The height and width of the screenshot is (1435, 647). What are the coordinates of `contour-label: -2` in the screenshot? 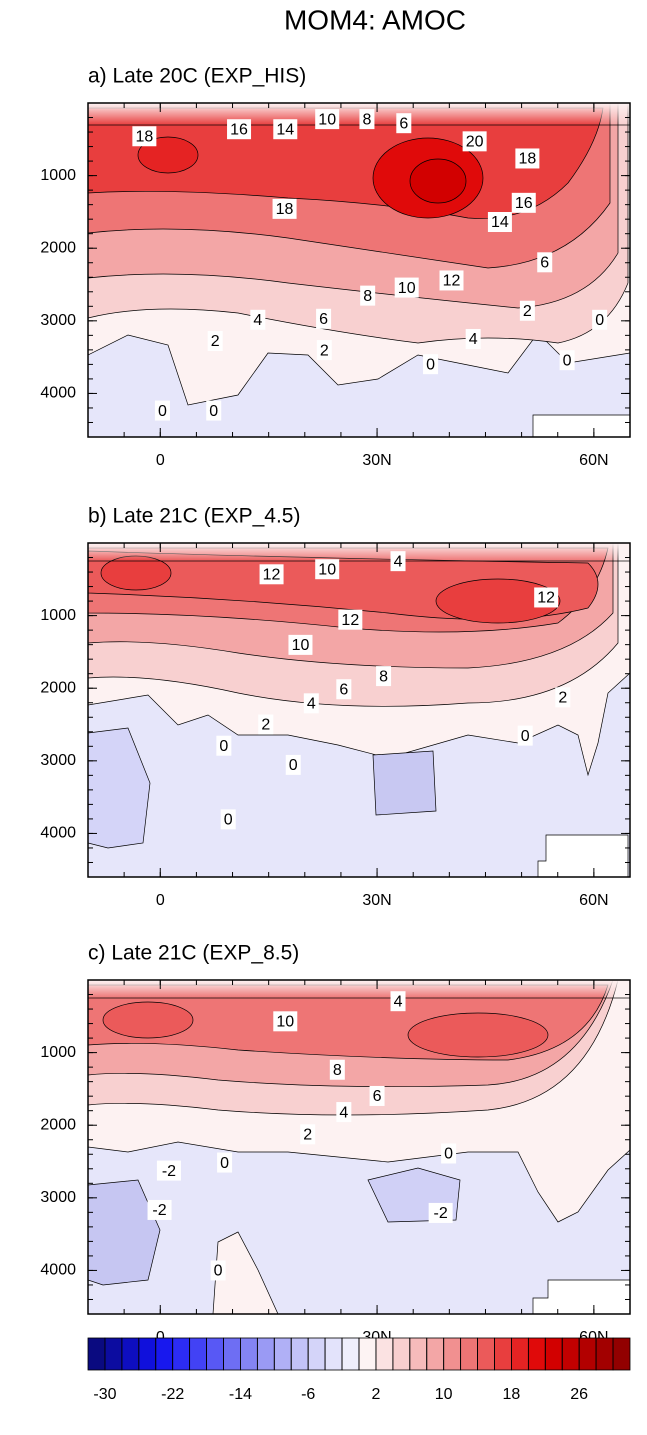 It's located at (169, 1171).